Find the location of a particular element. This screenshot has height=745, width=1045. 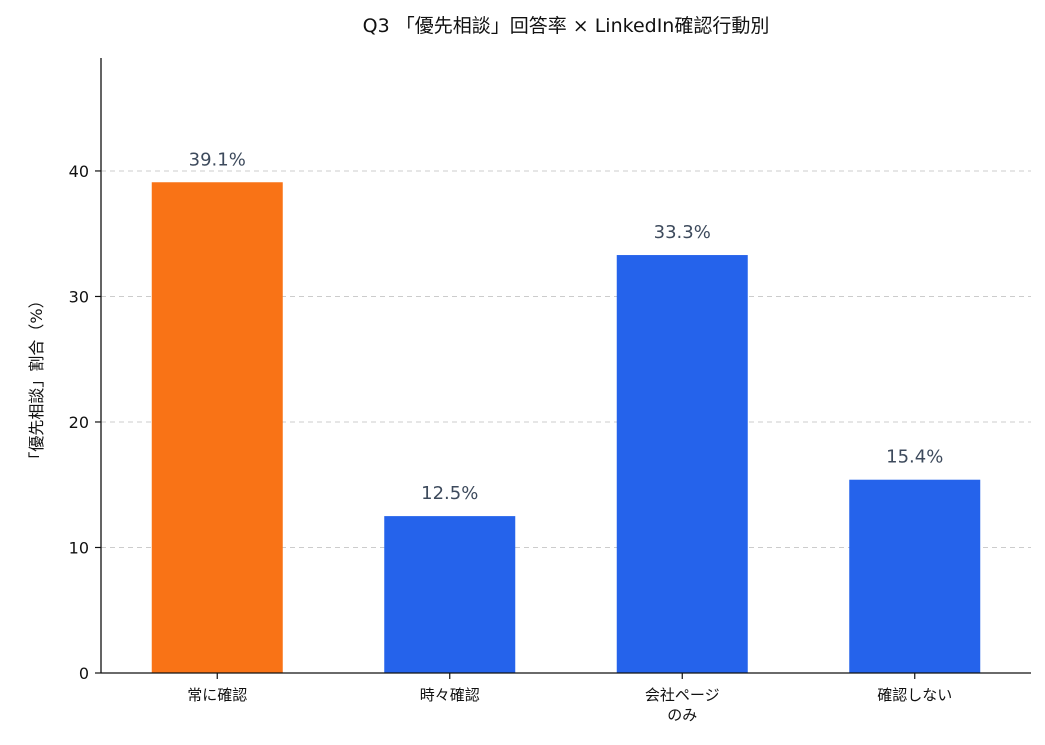

bar-value-label: 15.4% is located at coordinates (914, 457).